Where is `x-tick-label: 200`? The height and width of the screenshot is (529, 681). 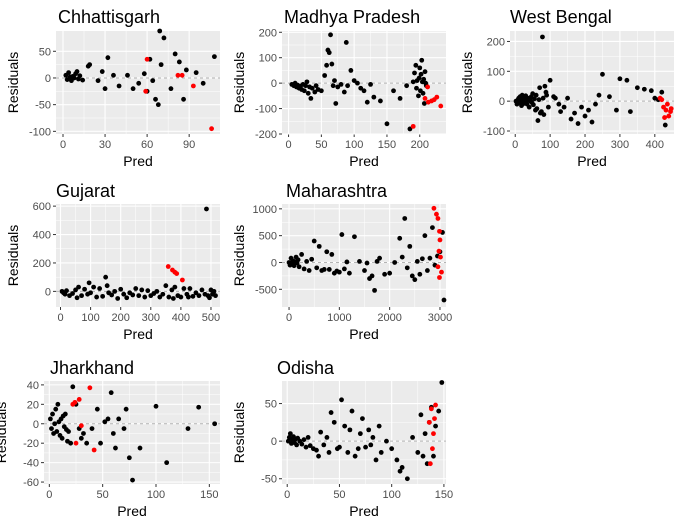 x-tick-label: 200 is located at coordinates (585, 145).